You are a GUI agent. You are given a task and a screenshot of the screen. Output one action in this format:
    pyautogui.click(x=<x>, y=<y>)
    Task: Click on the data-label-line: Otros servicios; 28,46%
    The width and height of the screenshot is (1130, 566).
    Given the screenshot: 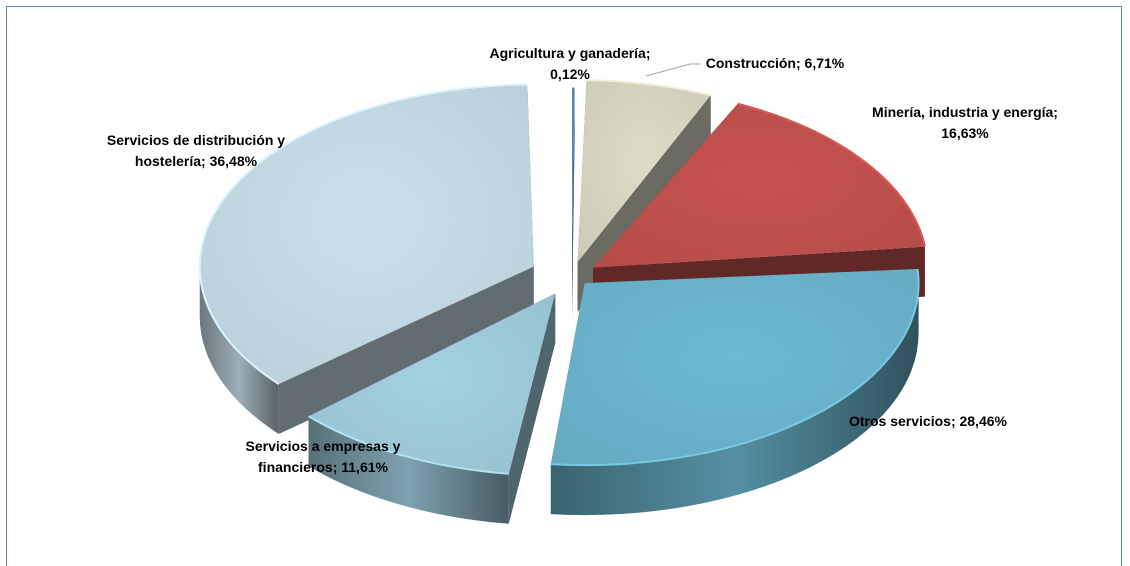 What is the action you would take?
    pyautogui.click(x=928, y=421)
    